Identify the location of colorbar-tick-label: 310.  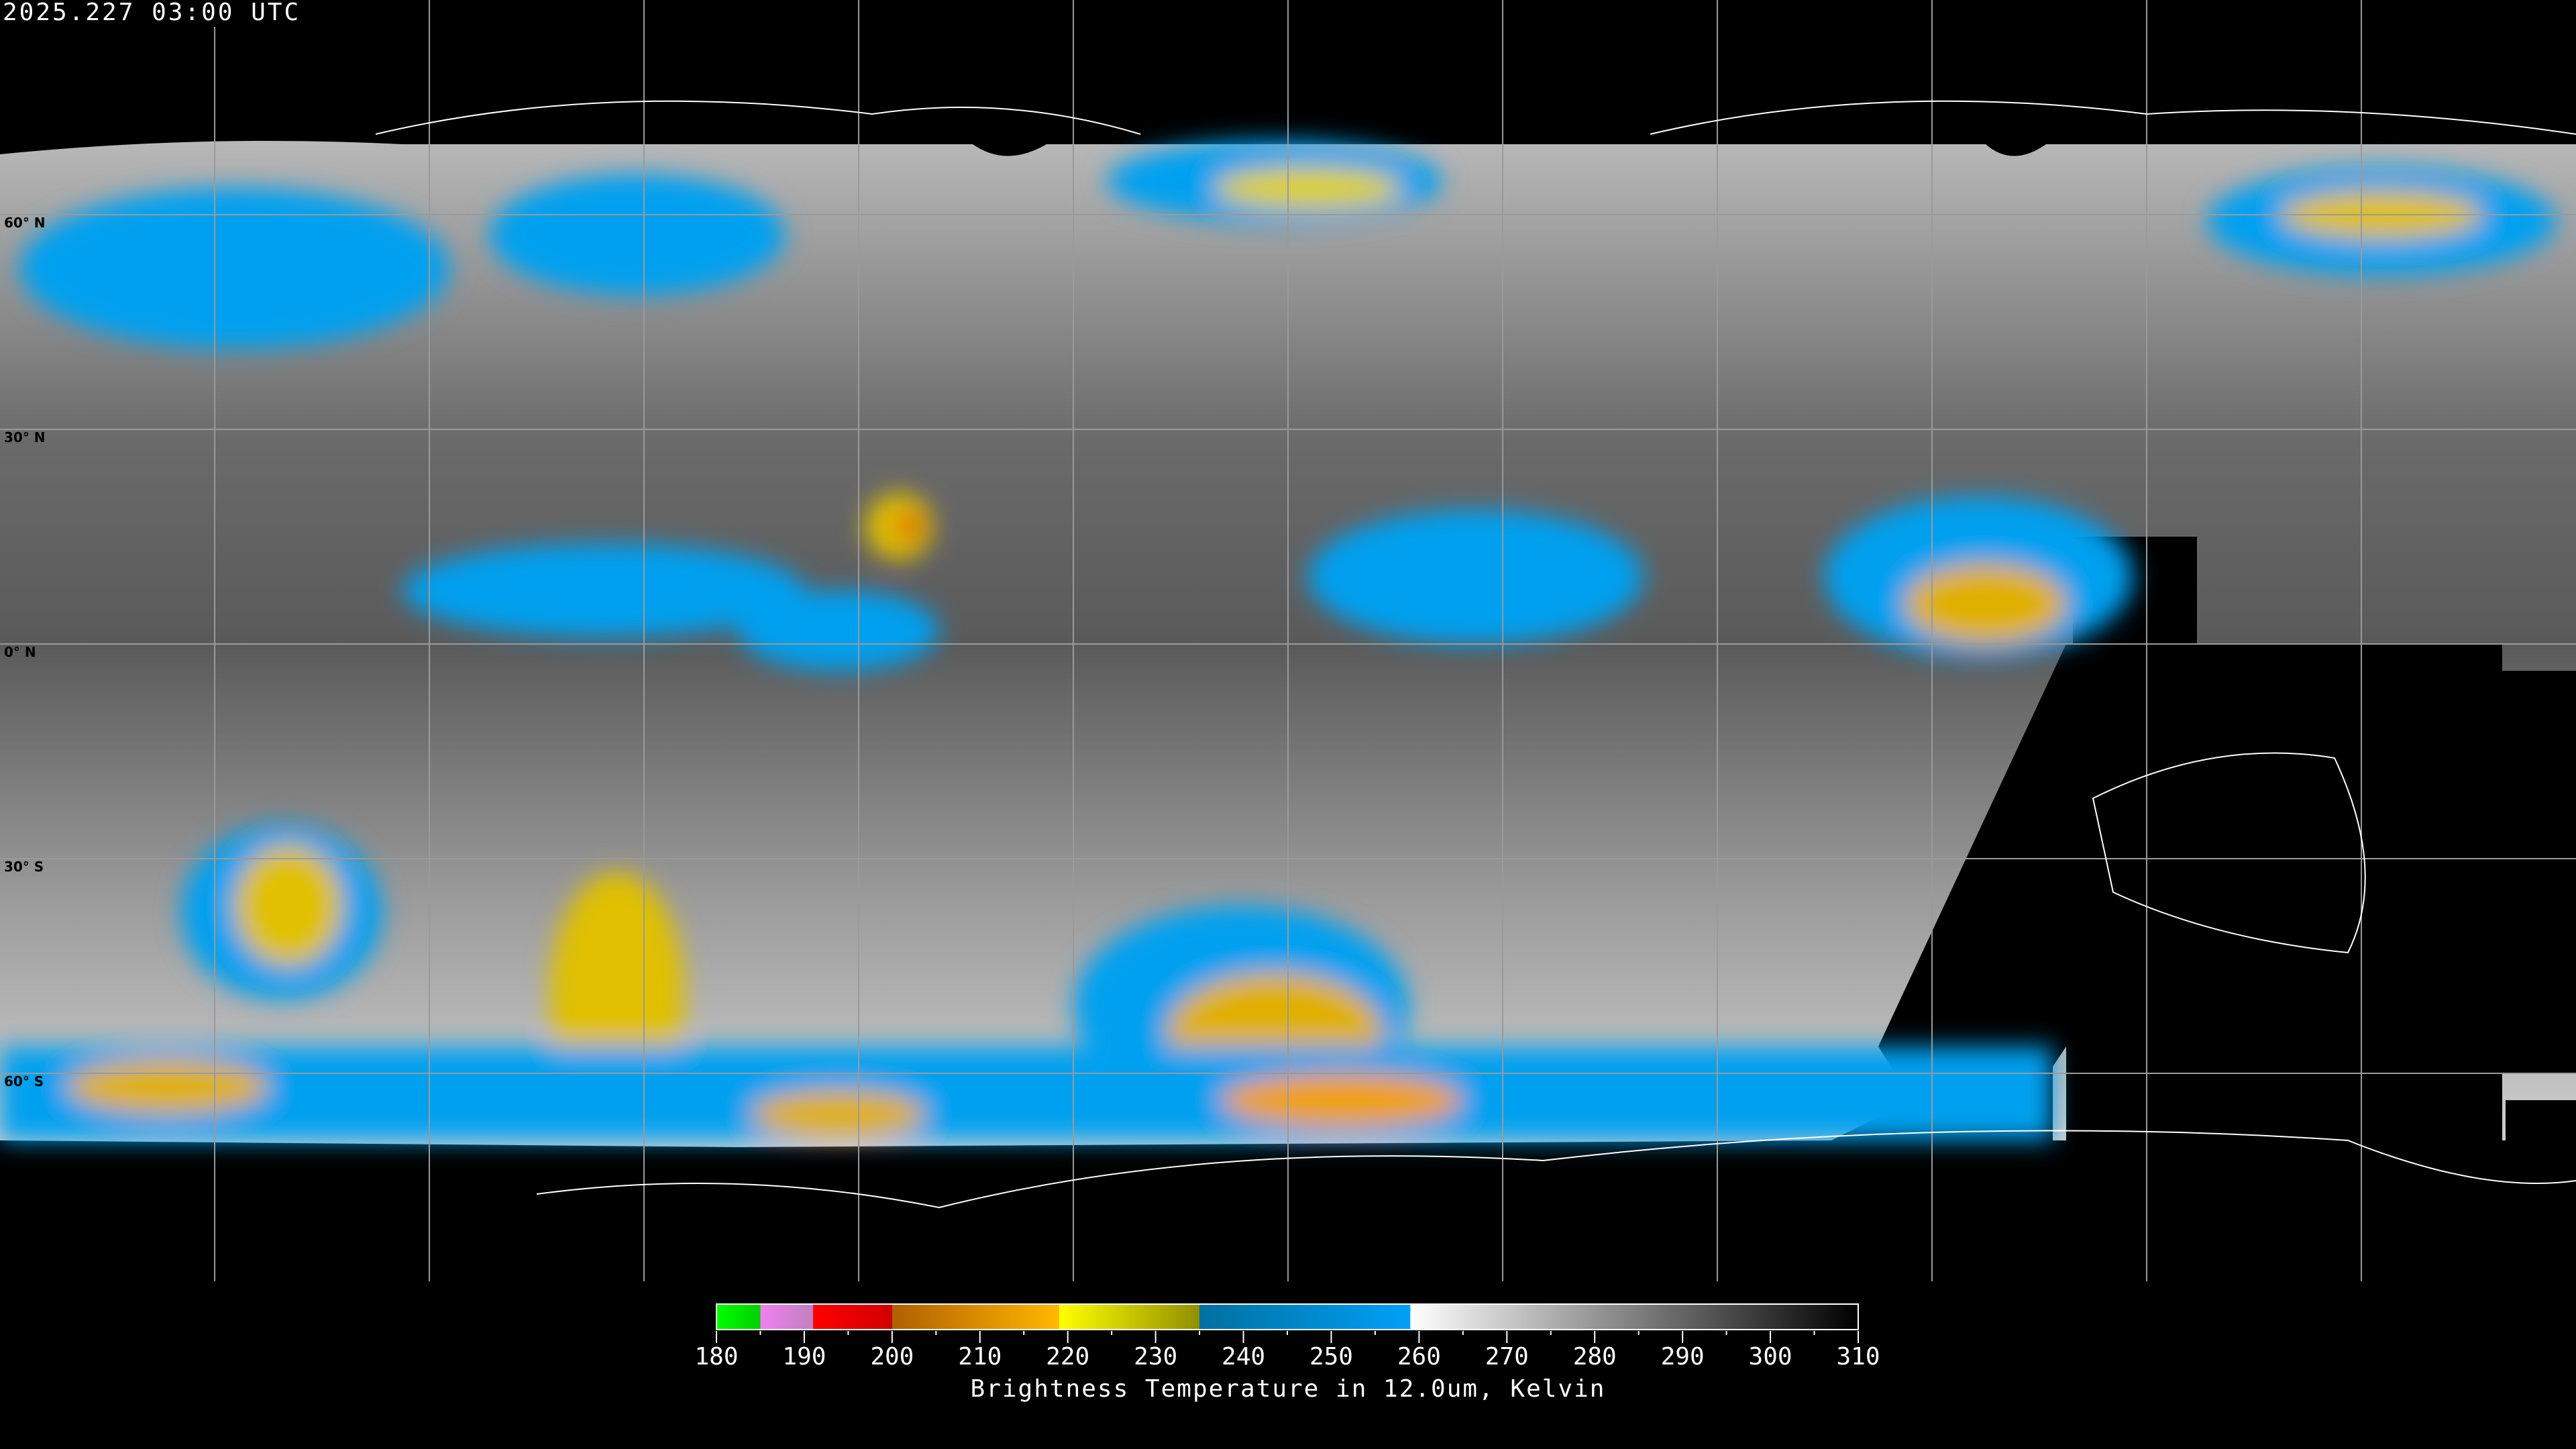
(1858, 1357).